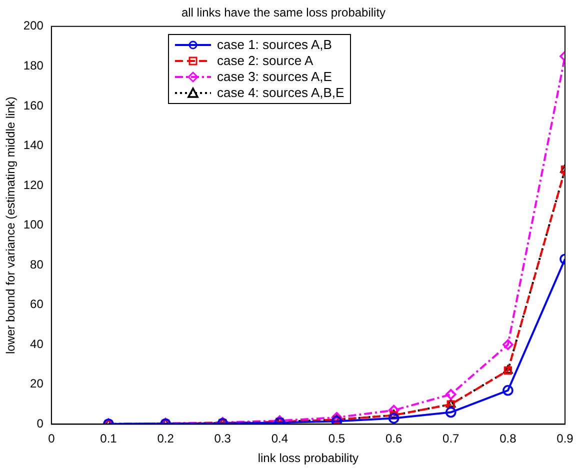  What do you see at coordinates (33, 225) in the screenshot?
I see `y-tick-label: 100` at bounding box center [33, 225].